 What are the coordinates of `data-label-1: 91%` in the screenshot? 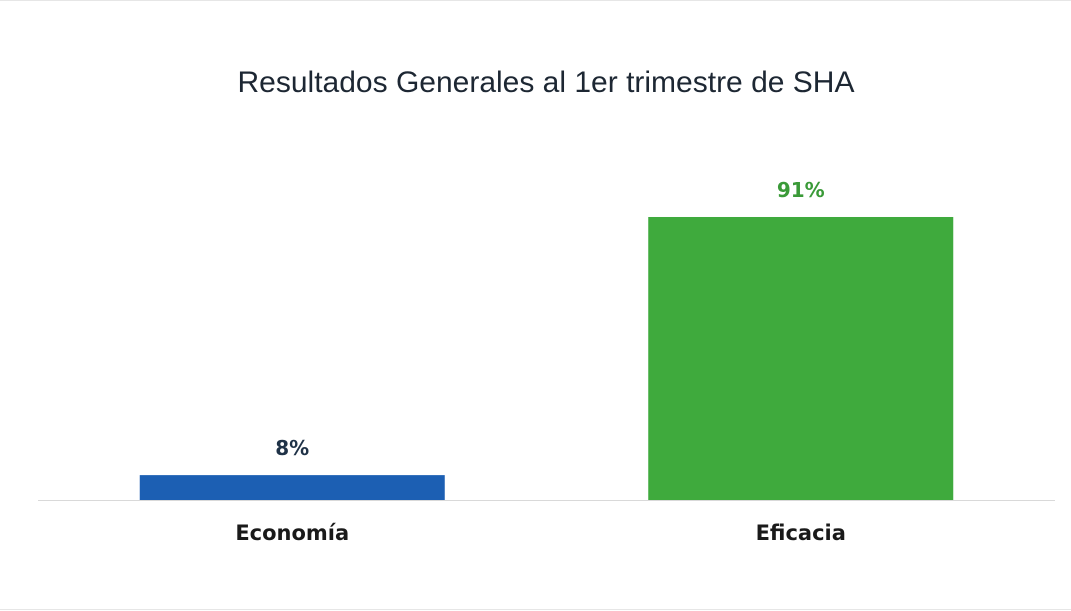 It's located at (801, 190).